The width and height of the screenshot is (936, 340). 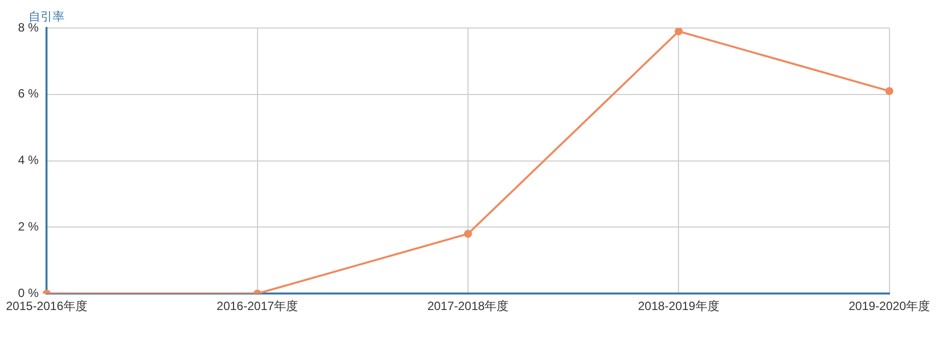 What do you see at coordinates (47, 306) in the screenshot?
I see `x-tick-label: 2015-2016年度` at bounding box center [47, 306].